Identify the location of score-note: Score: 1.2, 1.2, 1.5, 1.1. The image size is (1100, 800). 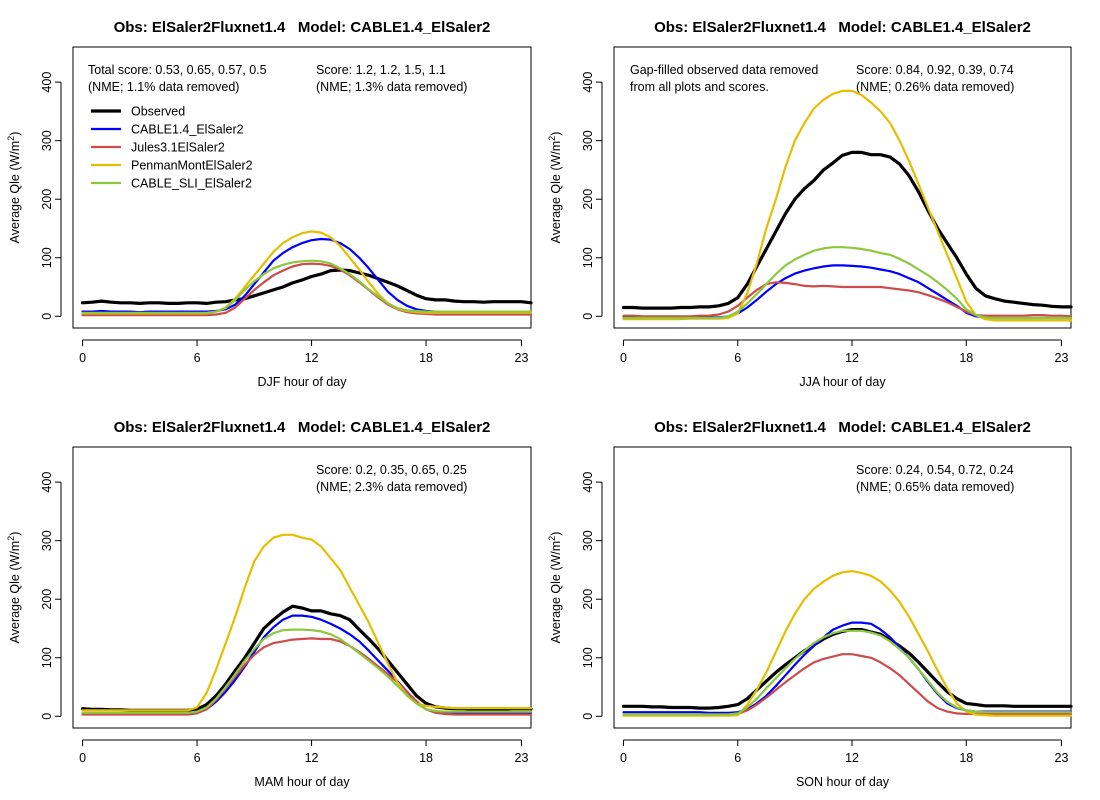
(381, 70).